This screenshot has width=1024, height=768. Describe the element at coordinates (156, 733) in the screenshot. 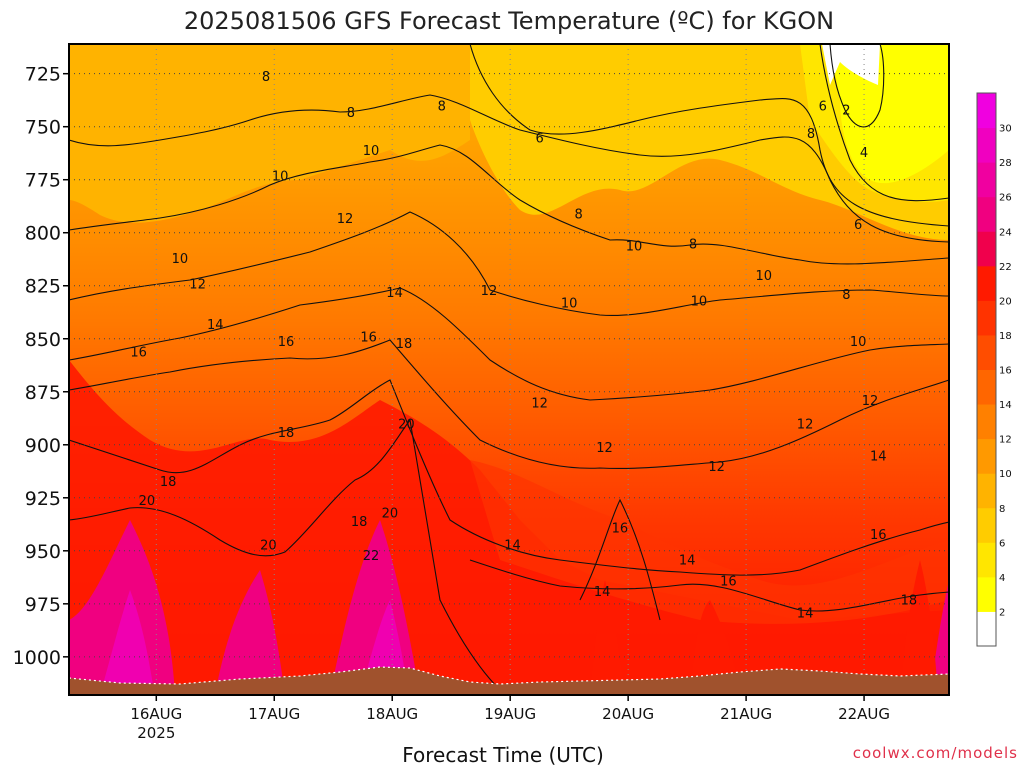

I see `x-tick-year: 2025` at that location.